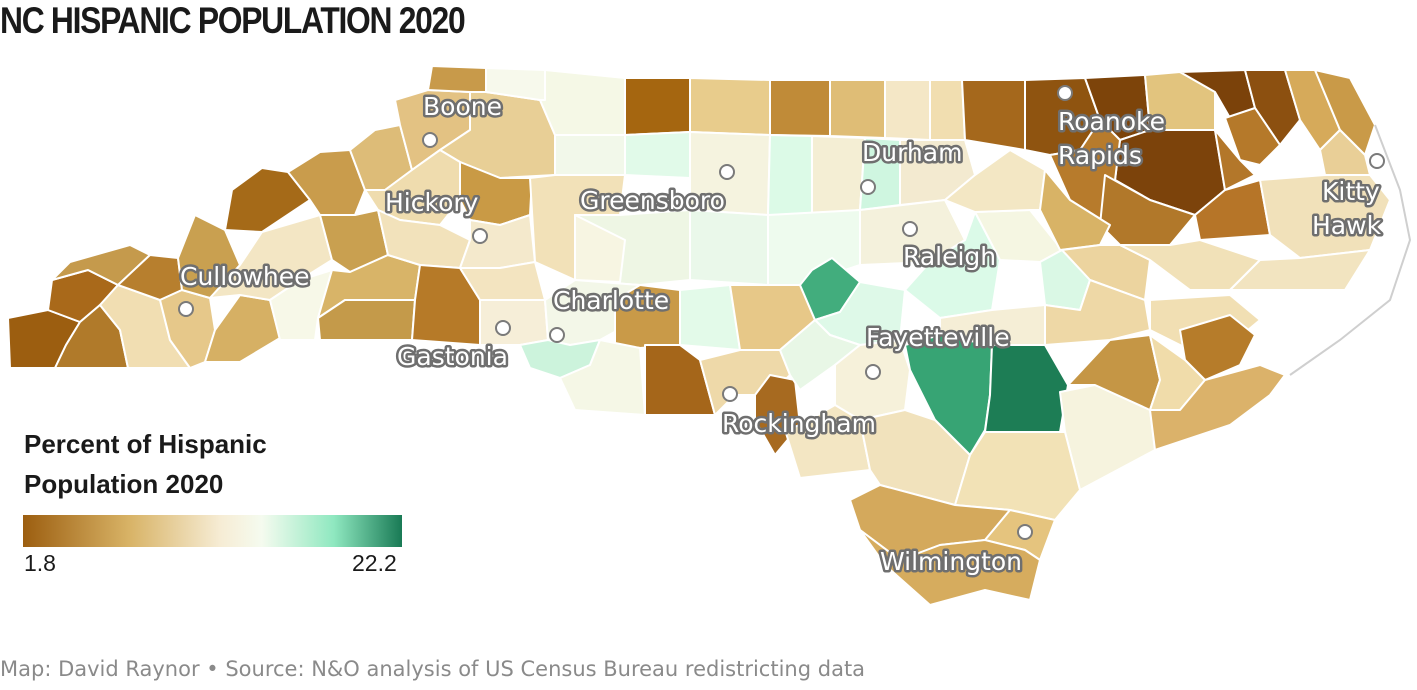 The width and height of the screenshot is (1417, 690). I want to click on city-label-kitty-hawk-line1: Kitty, so click(1351, 191).